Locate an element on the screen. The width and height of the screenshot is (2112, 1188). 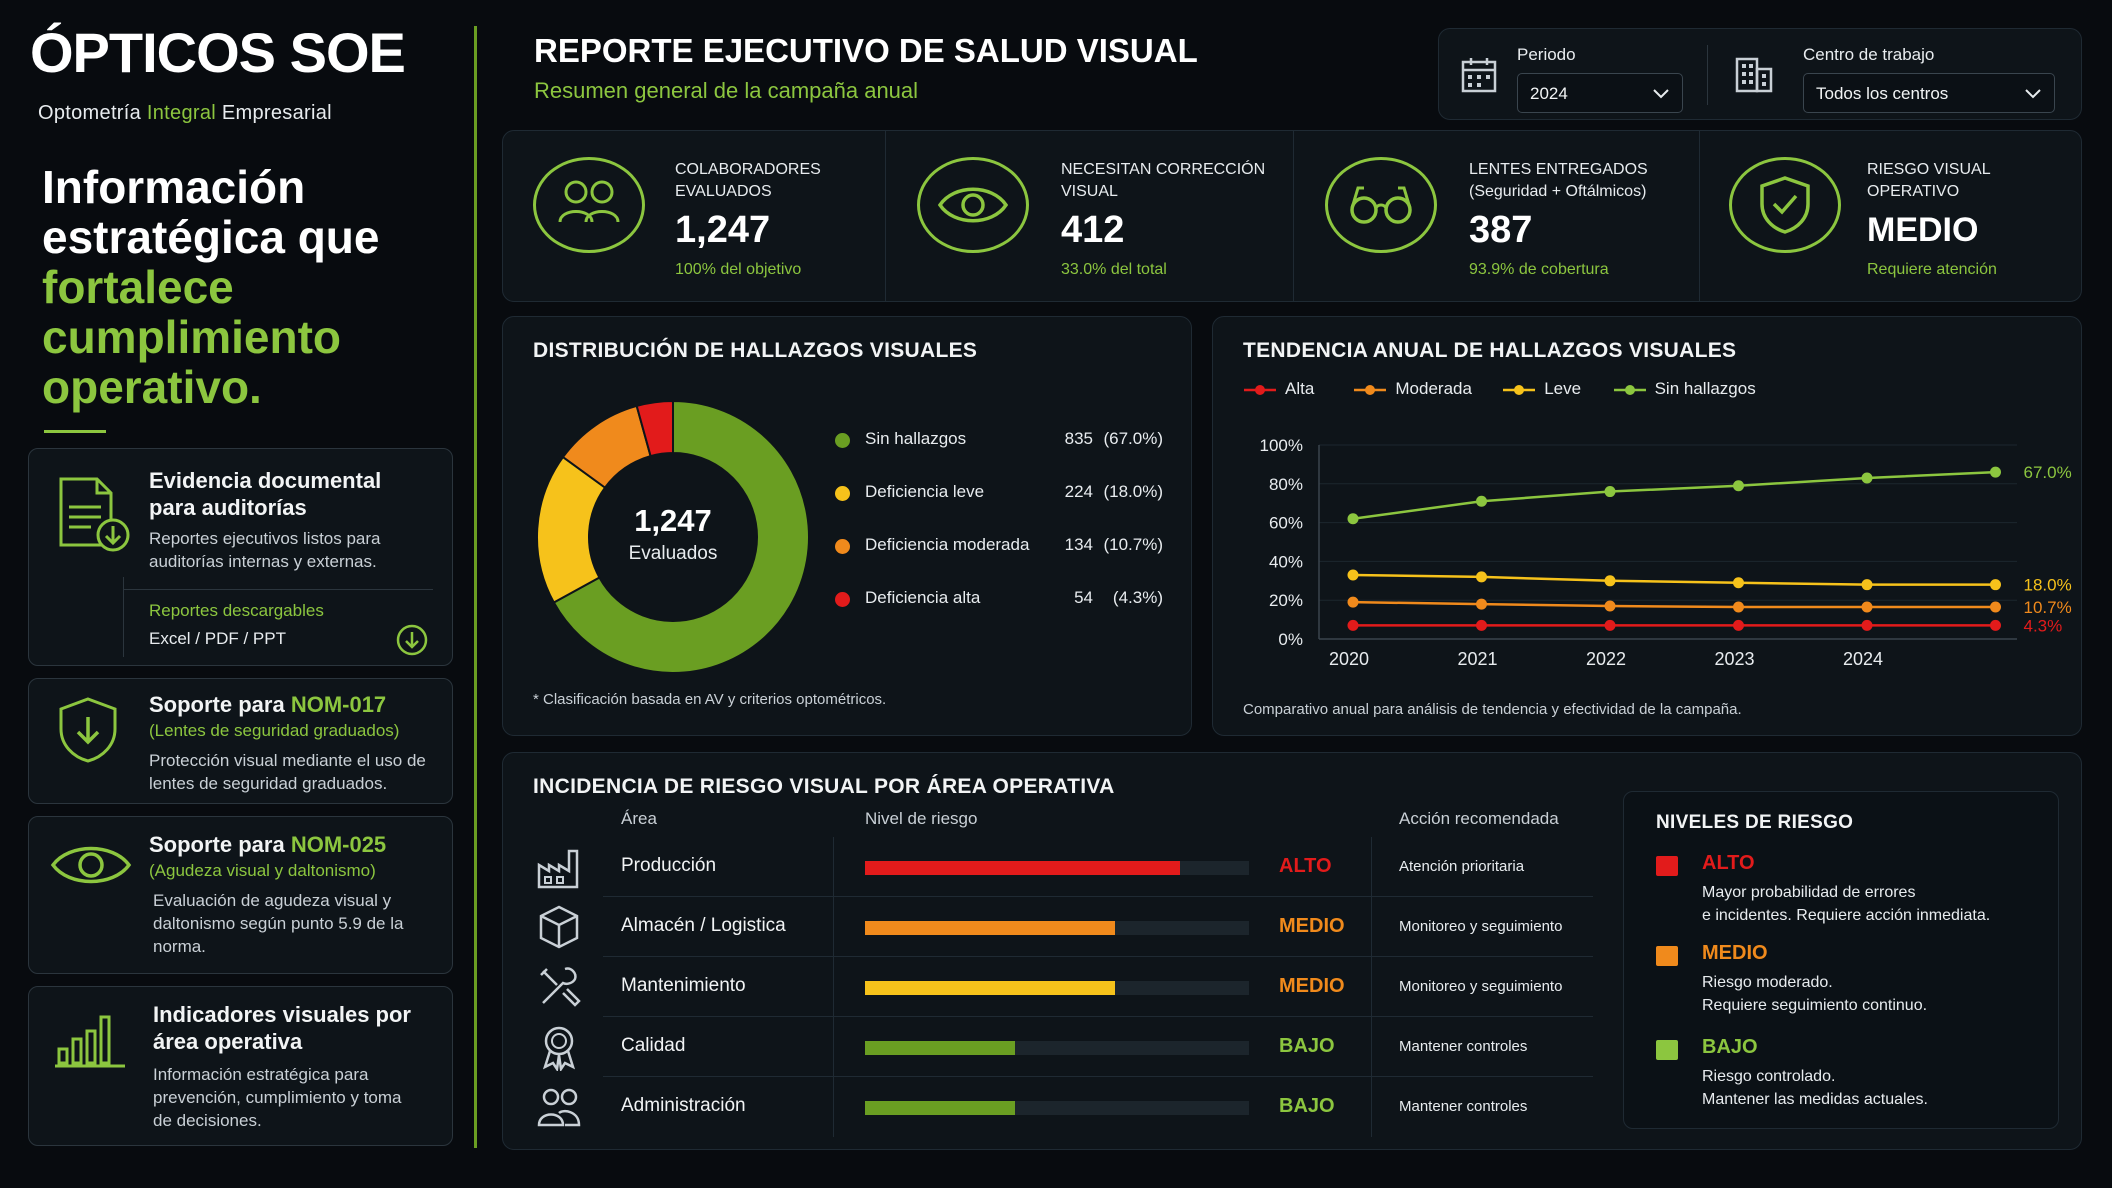
shield-download-icon is located at coordinates (88, 730).